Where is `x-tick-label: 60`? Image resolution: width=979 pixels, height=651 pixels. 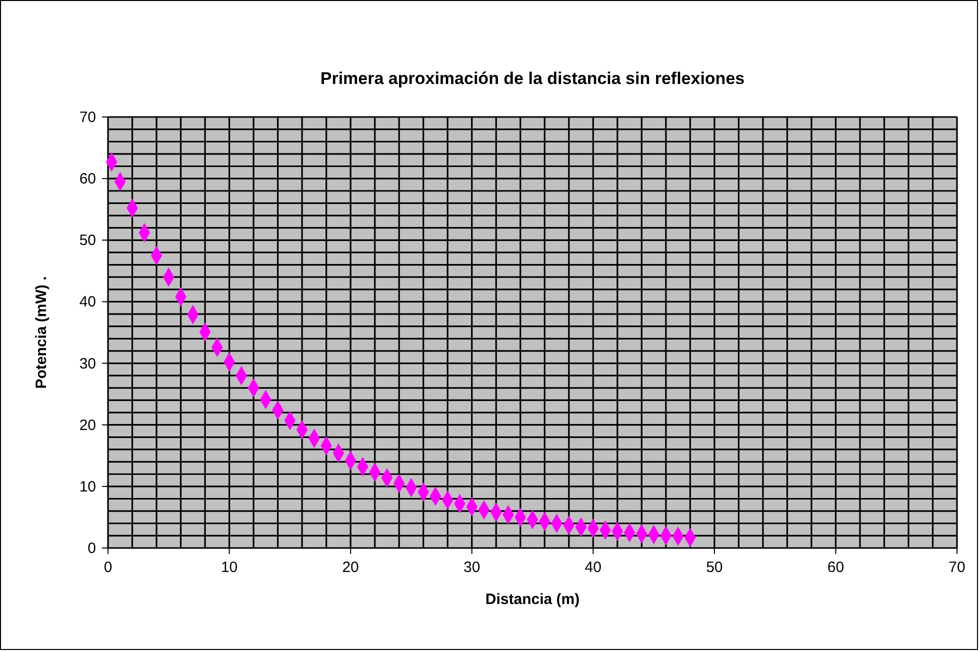 x-tick-label: 60 is located at coordinates (835, 567).